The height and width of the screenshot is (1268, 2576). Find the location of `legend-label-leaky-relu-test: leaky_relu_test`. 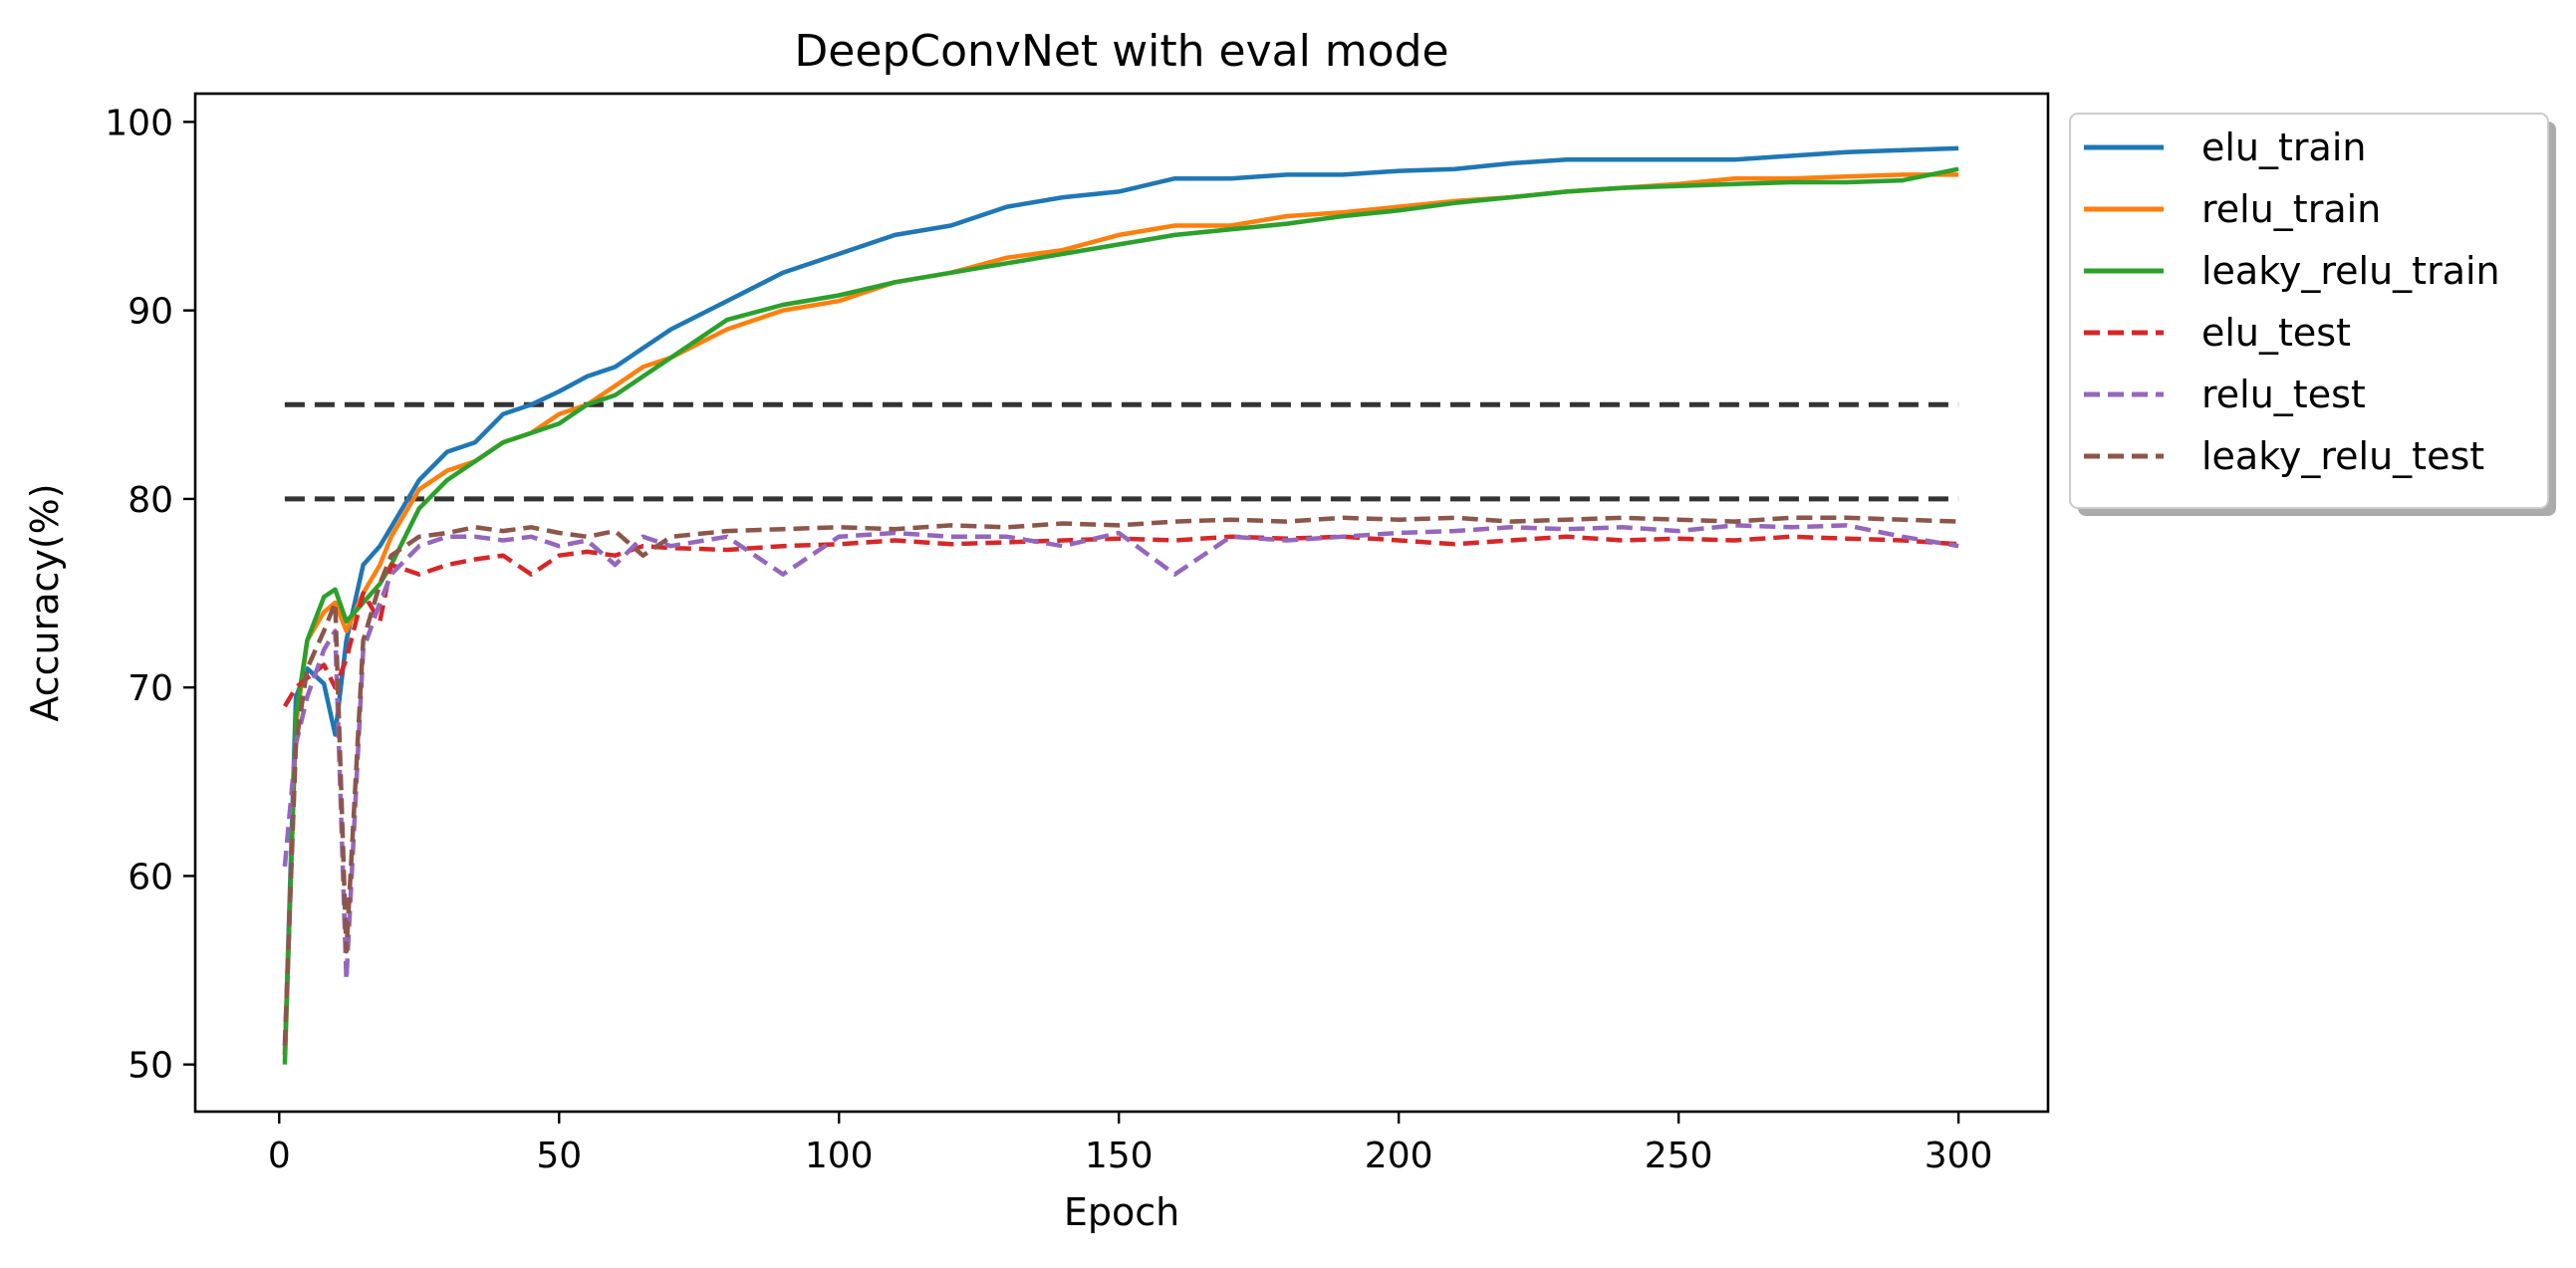

legend-label-leaky-relu-test: leaky_relu_test is located at coordinates (2342, 456).